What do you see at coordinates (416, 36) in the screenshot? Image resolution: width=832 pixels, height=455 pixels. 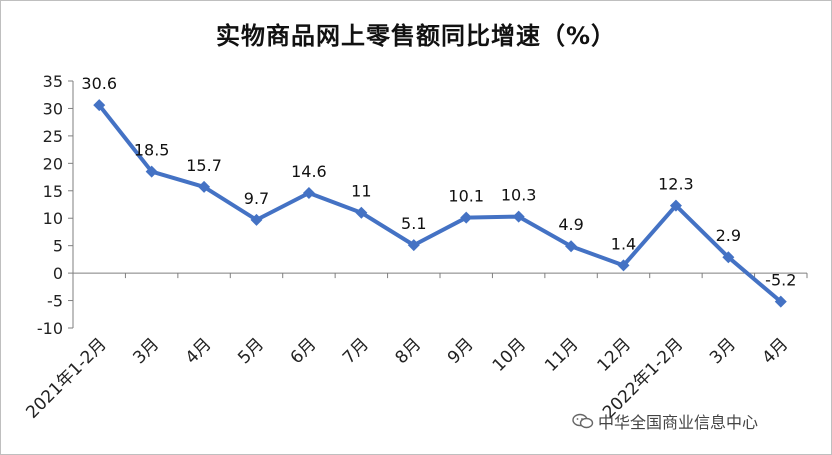 I see `chart-title: 实物商品网上零售额同比增速（%）` at bounding box center [416, 36].